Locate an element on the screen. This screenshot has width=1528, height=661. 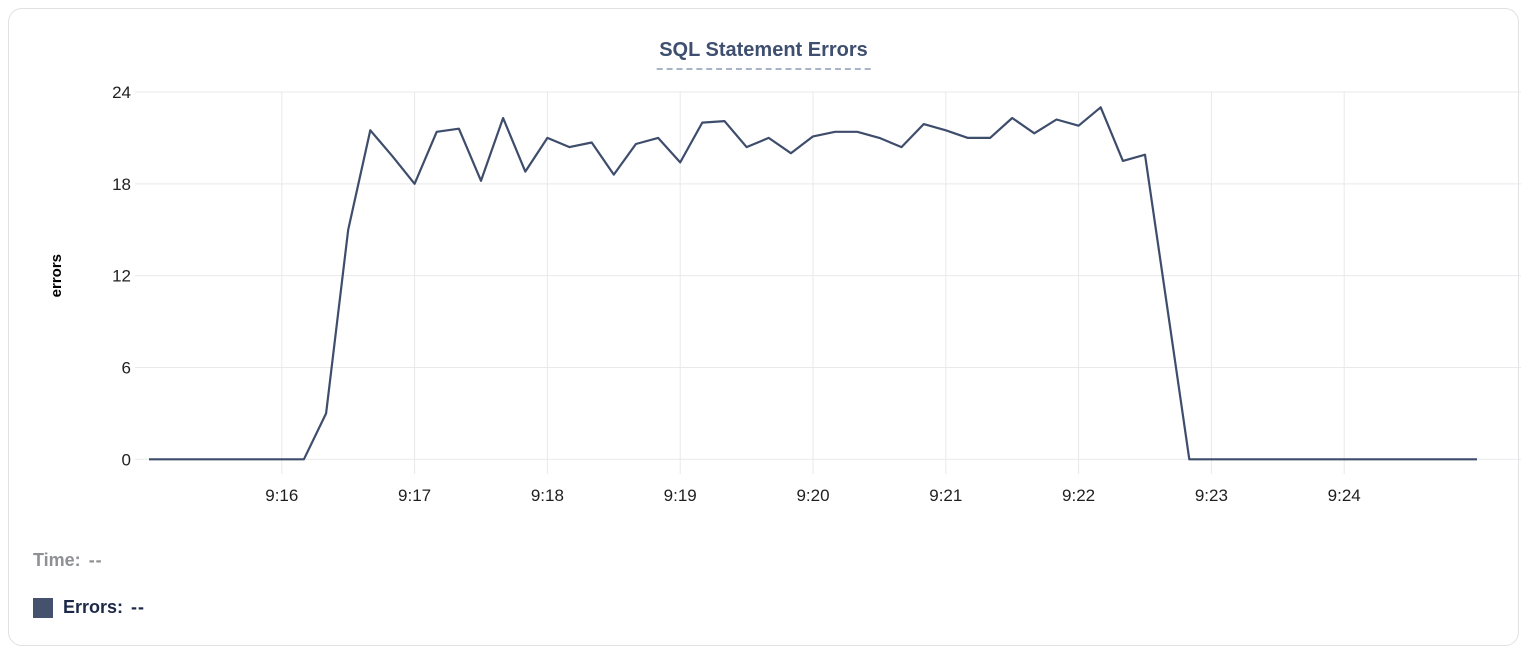
hover-readout-errors: Errors: -- is located at coordinates (89, 607).